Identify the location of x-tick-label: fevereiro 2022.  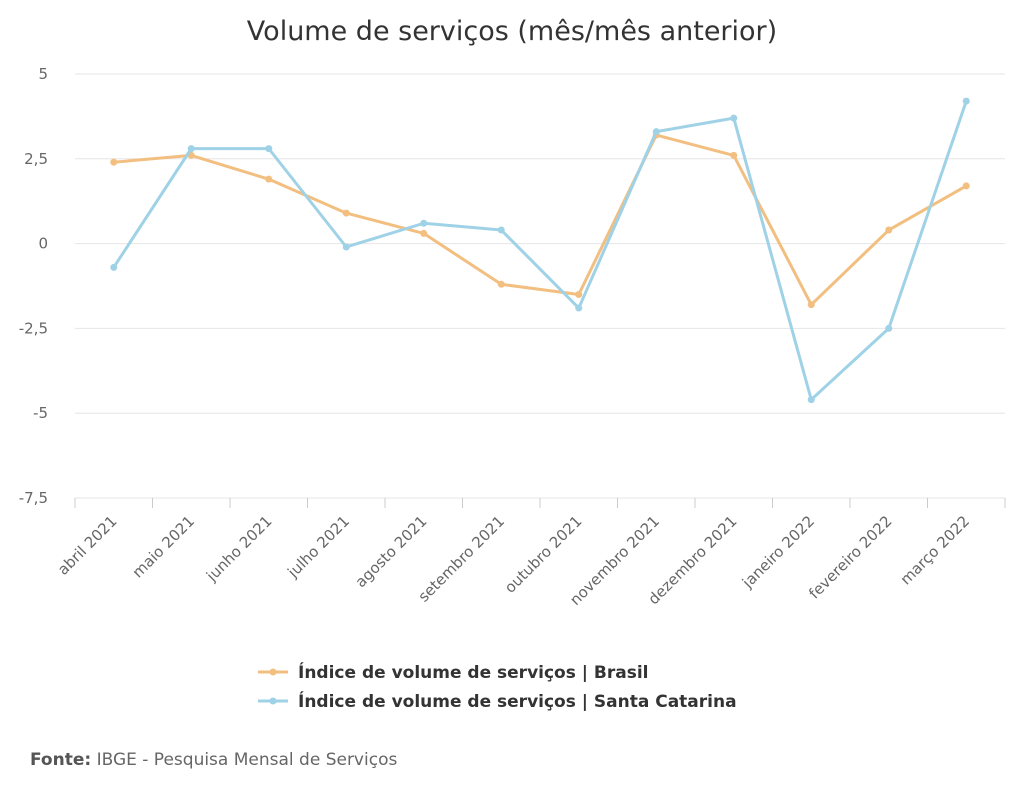
(850, 557).